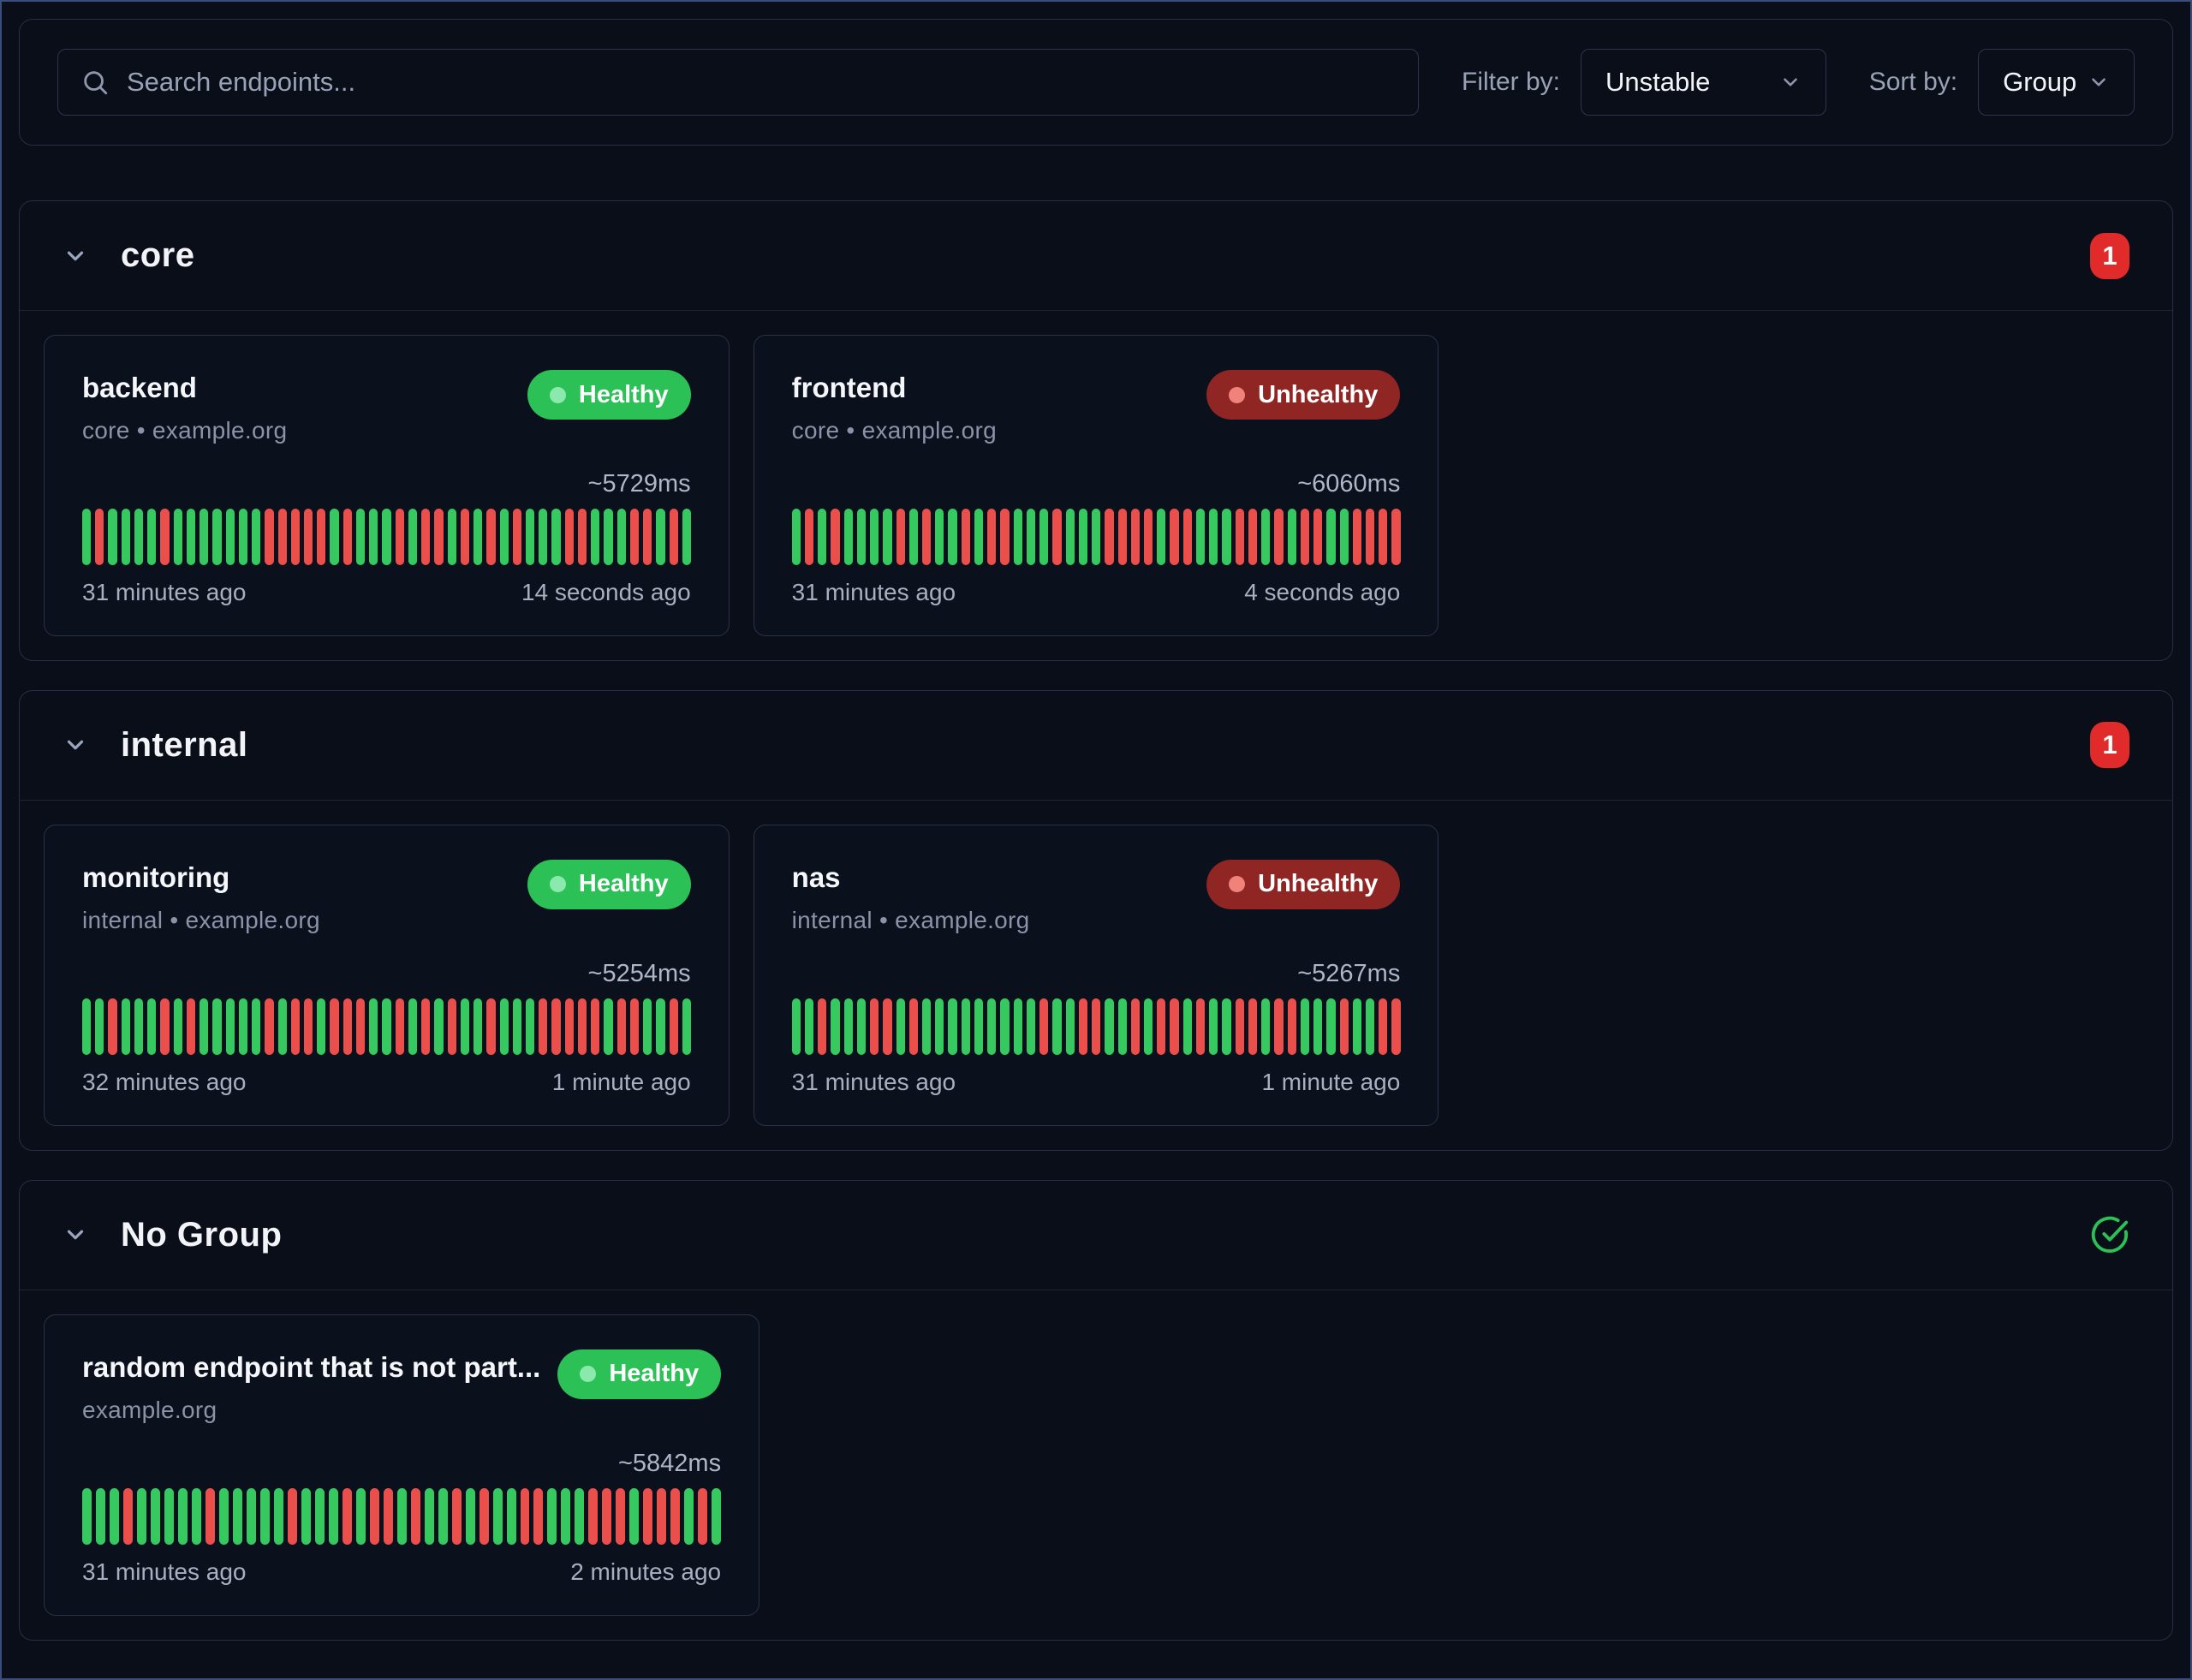 This screenshot has height=1680, width=2192. Describe the element at coordinates (761, 82) in the screenshot. I see `search-input` at that location.